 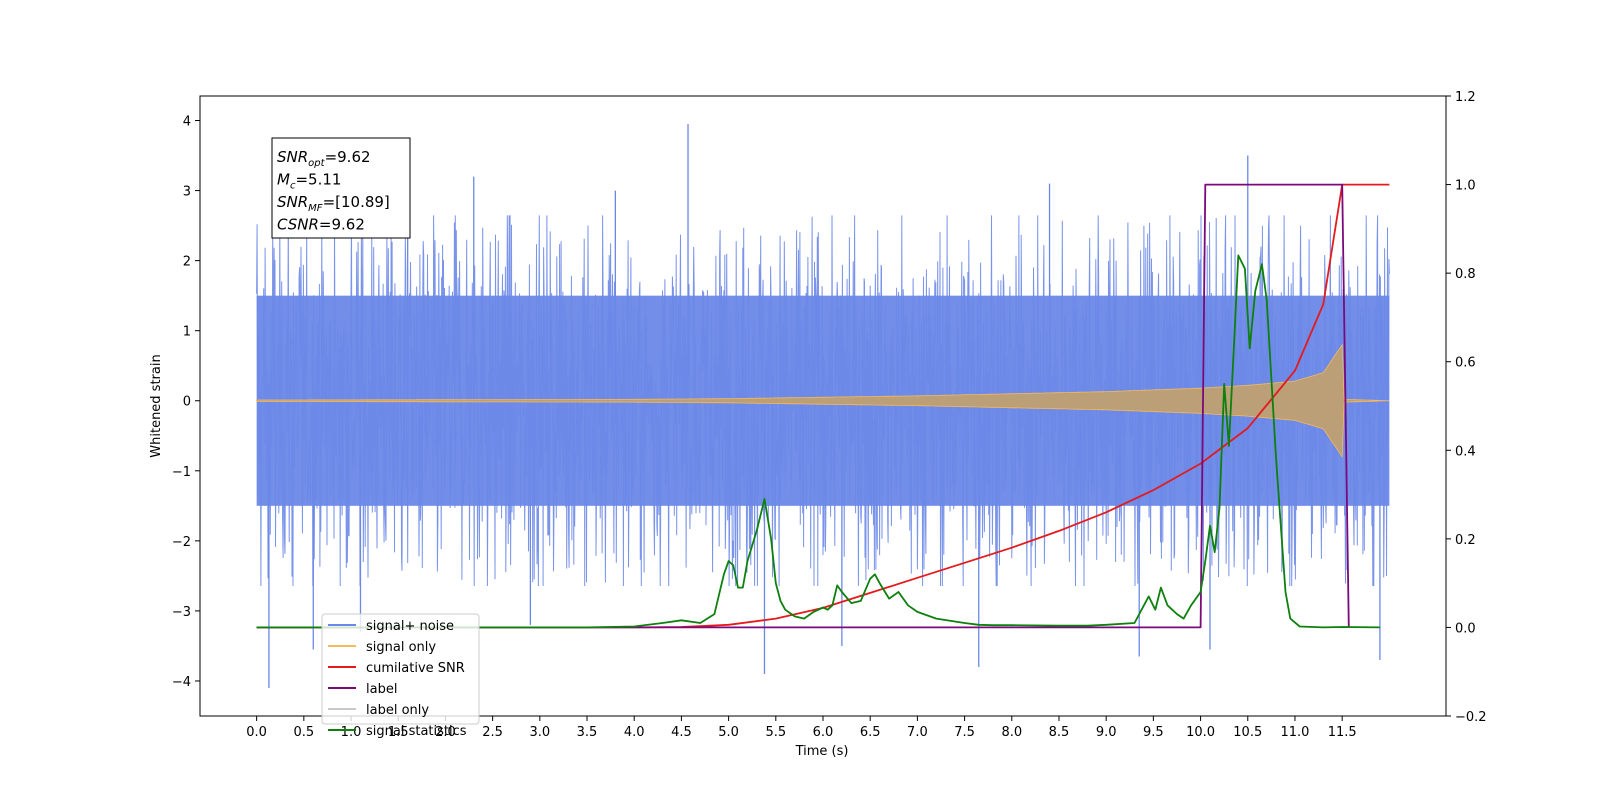 I want to click on x-tick-label: 11.5, so click(x=1342, y=732).